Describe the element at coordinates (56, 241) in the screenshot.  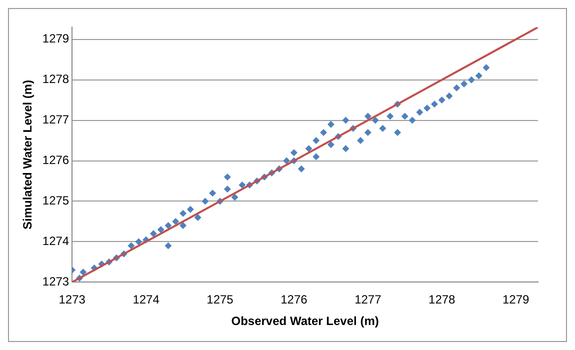
I see `y-tick-label: 1274` at that location.